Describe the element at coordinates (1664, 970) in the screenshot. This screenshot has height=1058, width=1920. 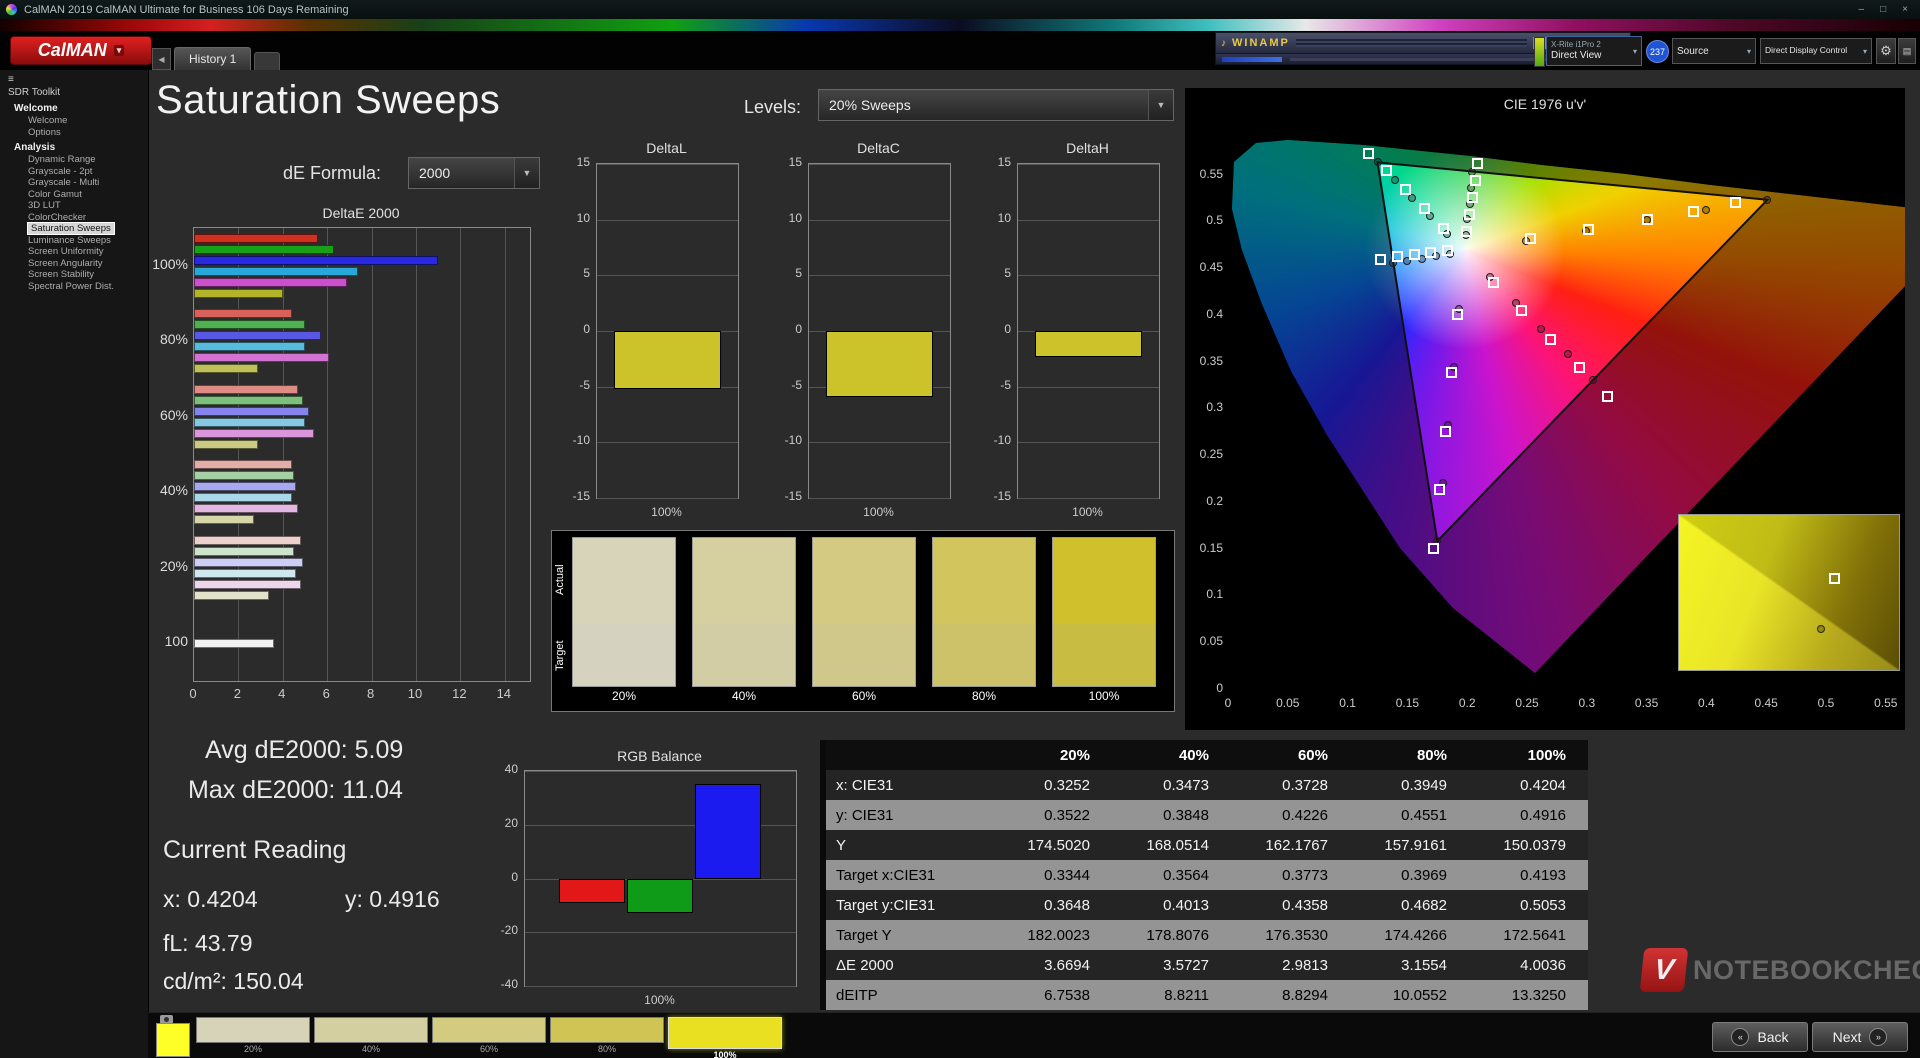
I see `notebookcheck-logo-icon: V` at that location.